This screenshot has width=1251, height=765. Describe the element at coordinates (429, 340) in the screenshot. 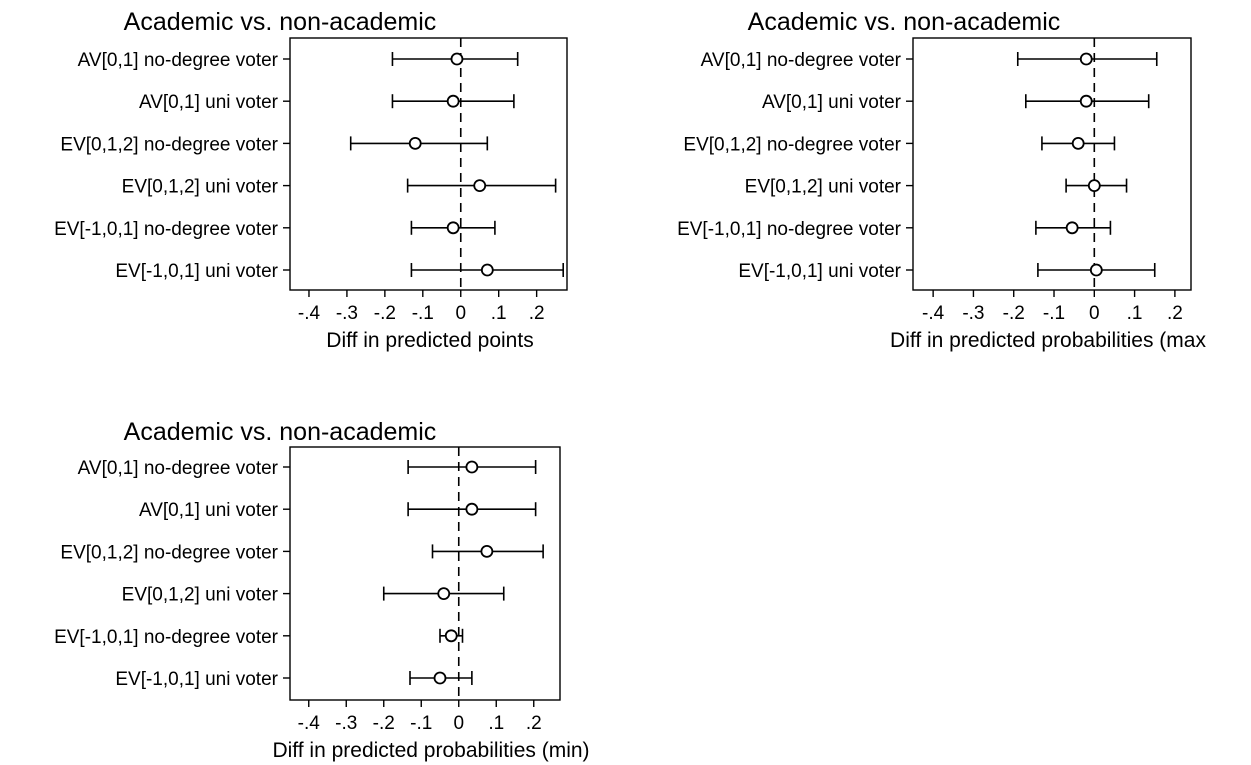

I see `x-axis-label: Diff in predicted points` at that location.